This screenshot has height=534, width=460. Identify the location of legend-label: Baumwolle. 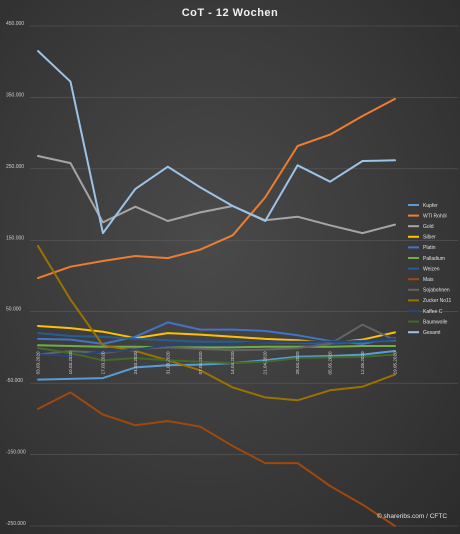
(435, 322).